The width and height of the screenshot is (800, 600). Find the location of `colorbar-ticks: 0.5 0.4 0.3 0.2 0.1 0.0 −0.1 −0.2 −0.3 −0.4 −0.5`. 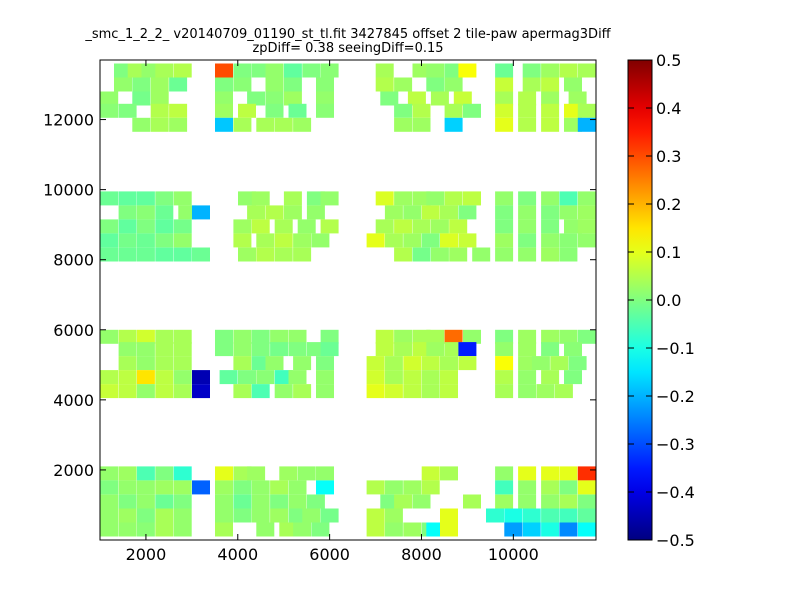

colorbar-ticks: 0.5 0.4 0.3 0.2 0.1 0.0 −0.1 −0.2 −0.3 −0.4 −0.5 is located at coordinates (661, 300).